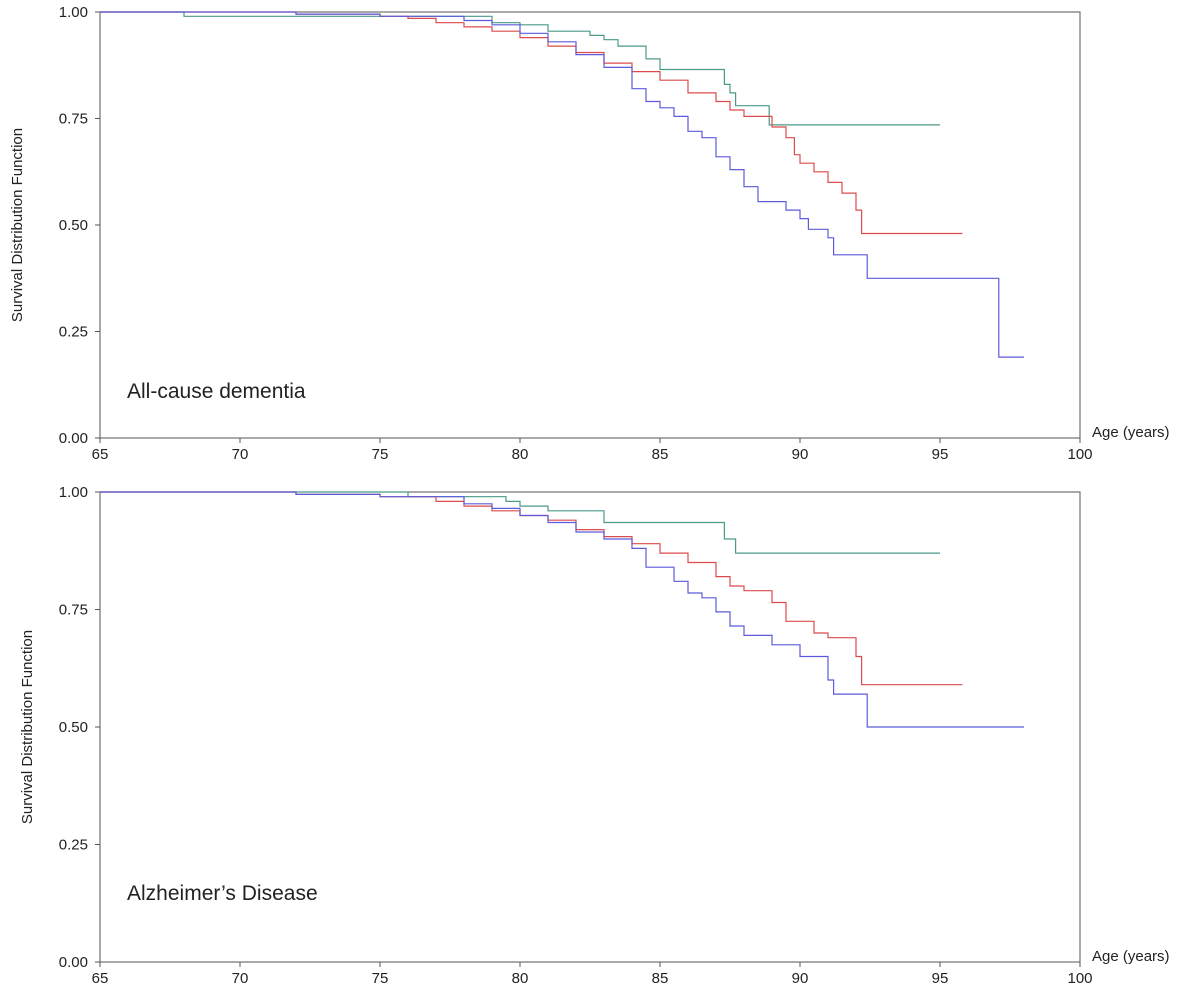 Image resolution: width=1195 pixels, height=991 pixels. Describe the element at coordinates (216, 391) in the screenshot. I see `panel-annotation: All-cause dementia` at that location.